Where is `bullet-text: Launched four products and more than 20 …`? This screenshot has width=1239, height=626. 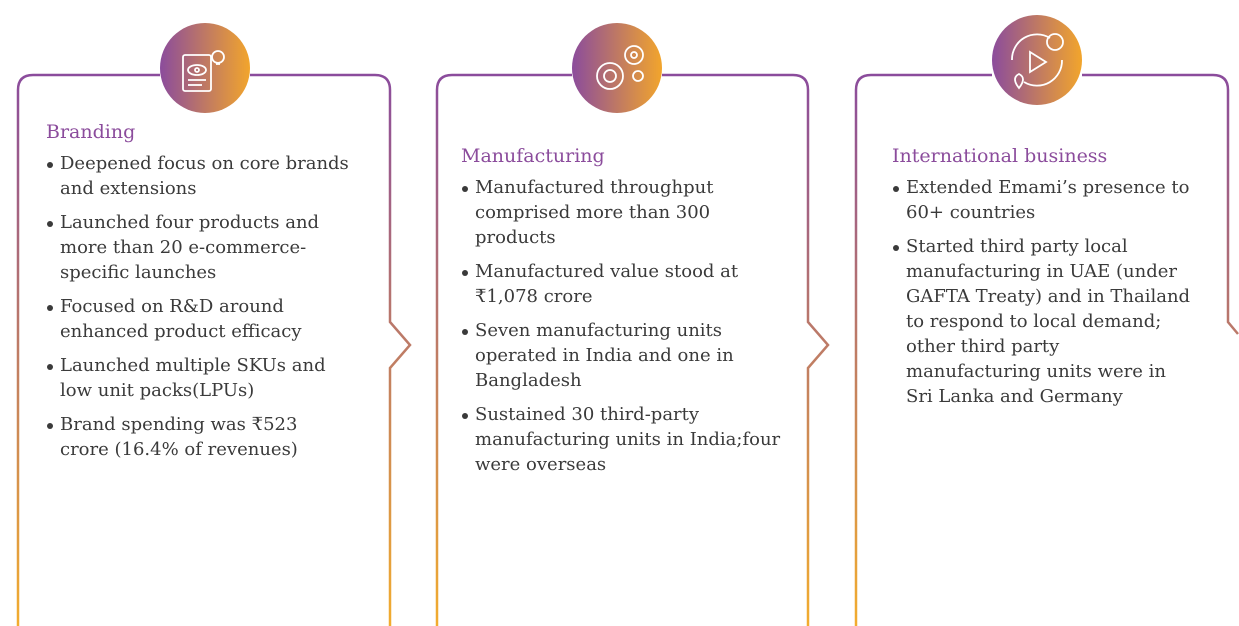
bullet-text: Launched four products and more than 20 … is located at coordinates (190, 247).